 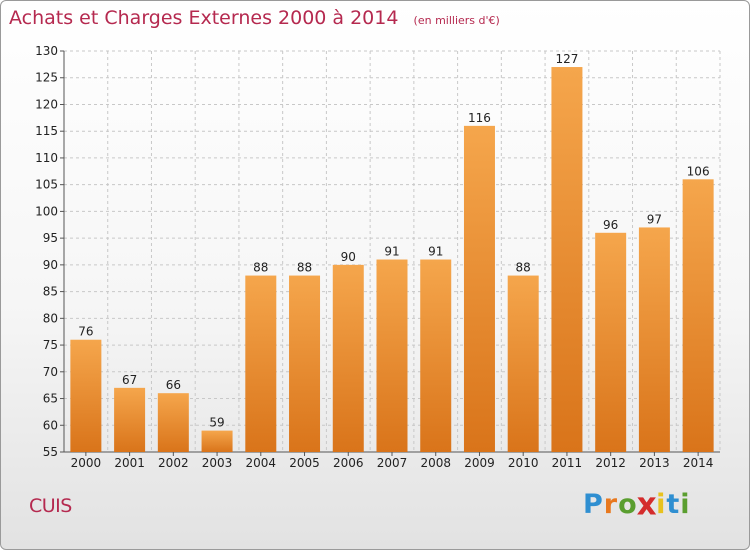 What do you see at coordinates (173, 385) in the screenshot?
I see `data-label: 66` at bounding box center [173, 385].